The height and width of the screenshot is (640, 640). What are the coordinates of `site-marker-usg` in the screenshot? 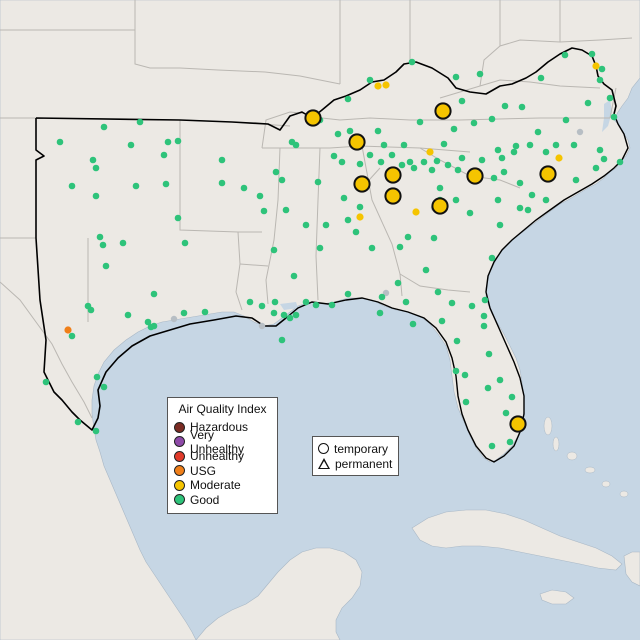 It's located at (68, 330).